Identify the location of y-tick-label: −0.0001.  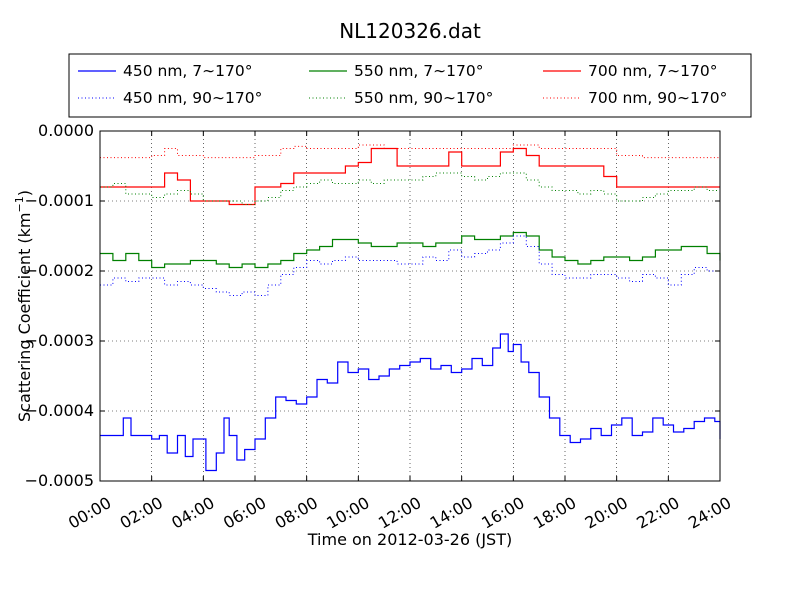
(59, 200).